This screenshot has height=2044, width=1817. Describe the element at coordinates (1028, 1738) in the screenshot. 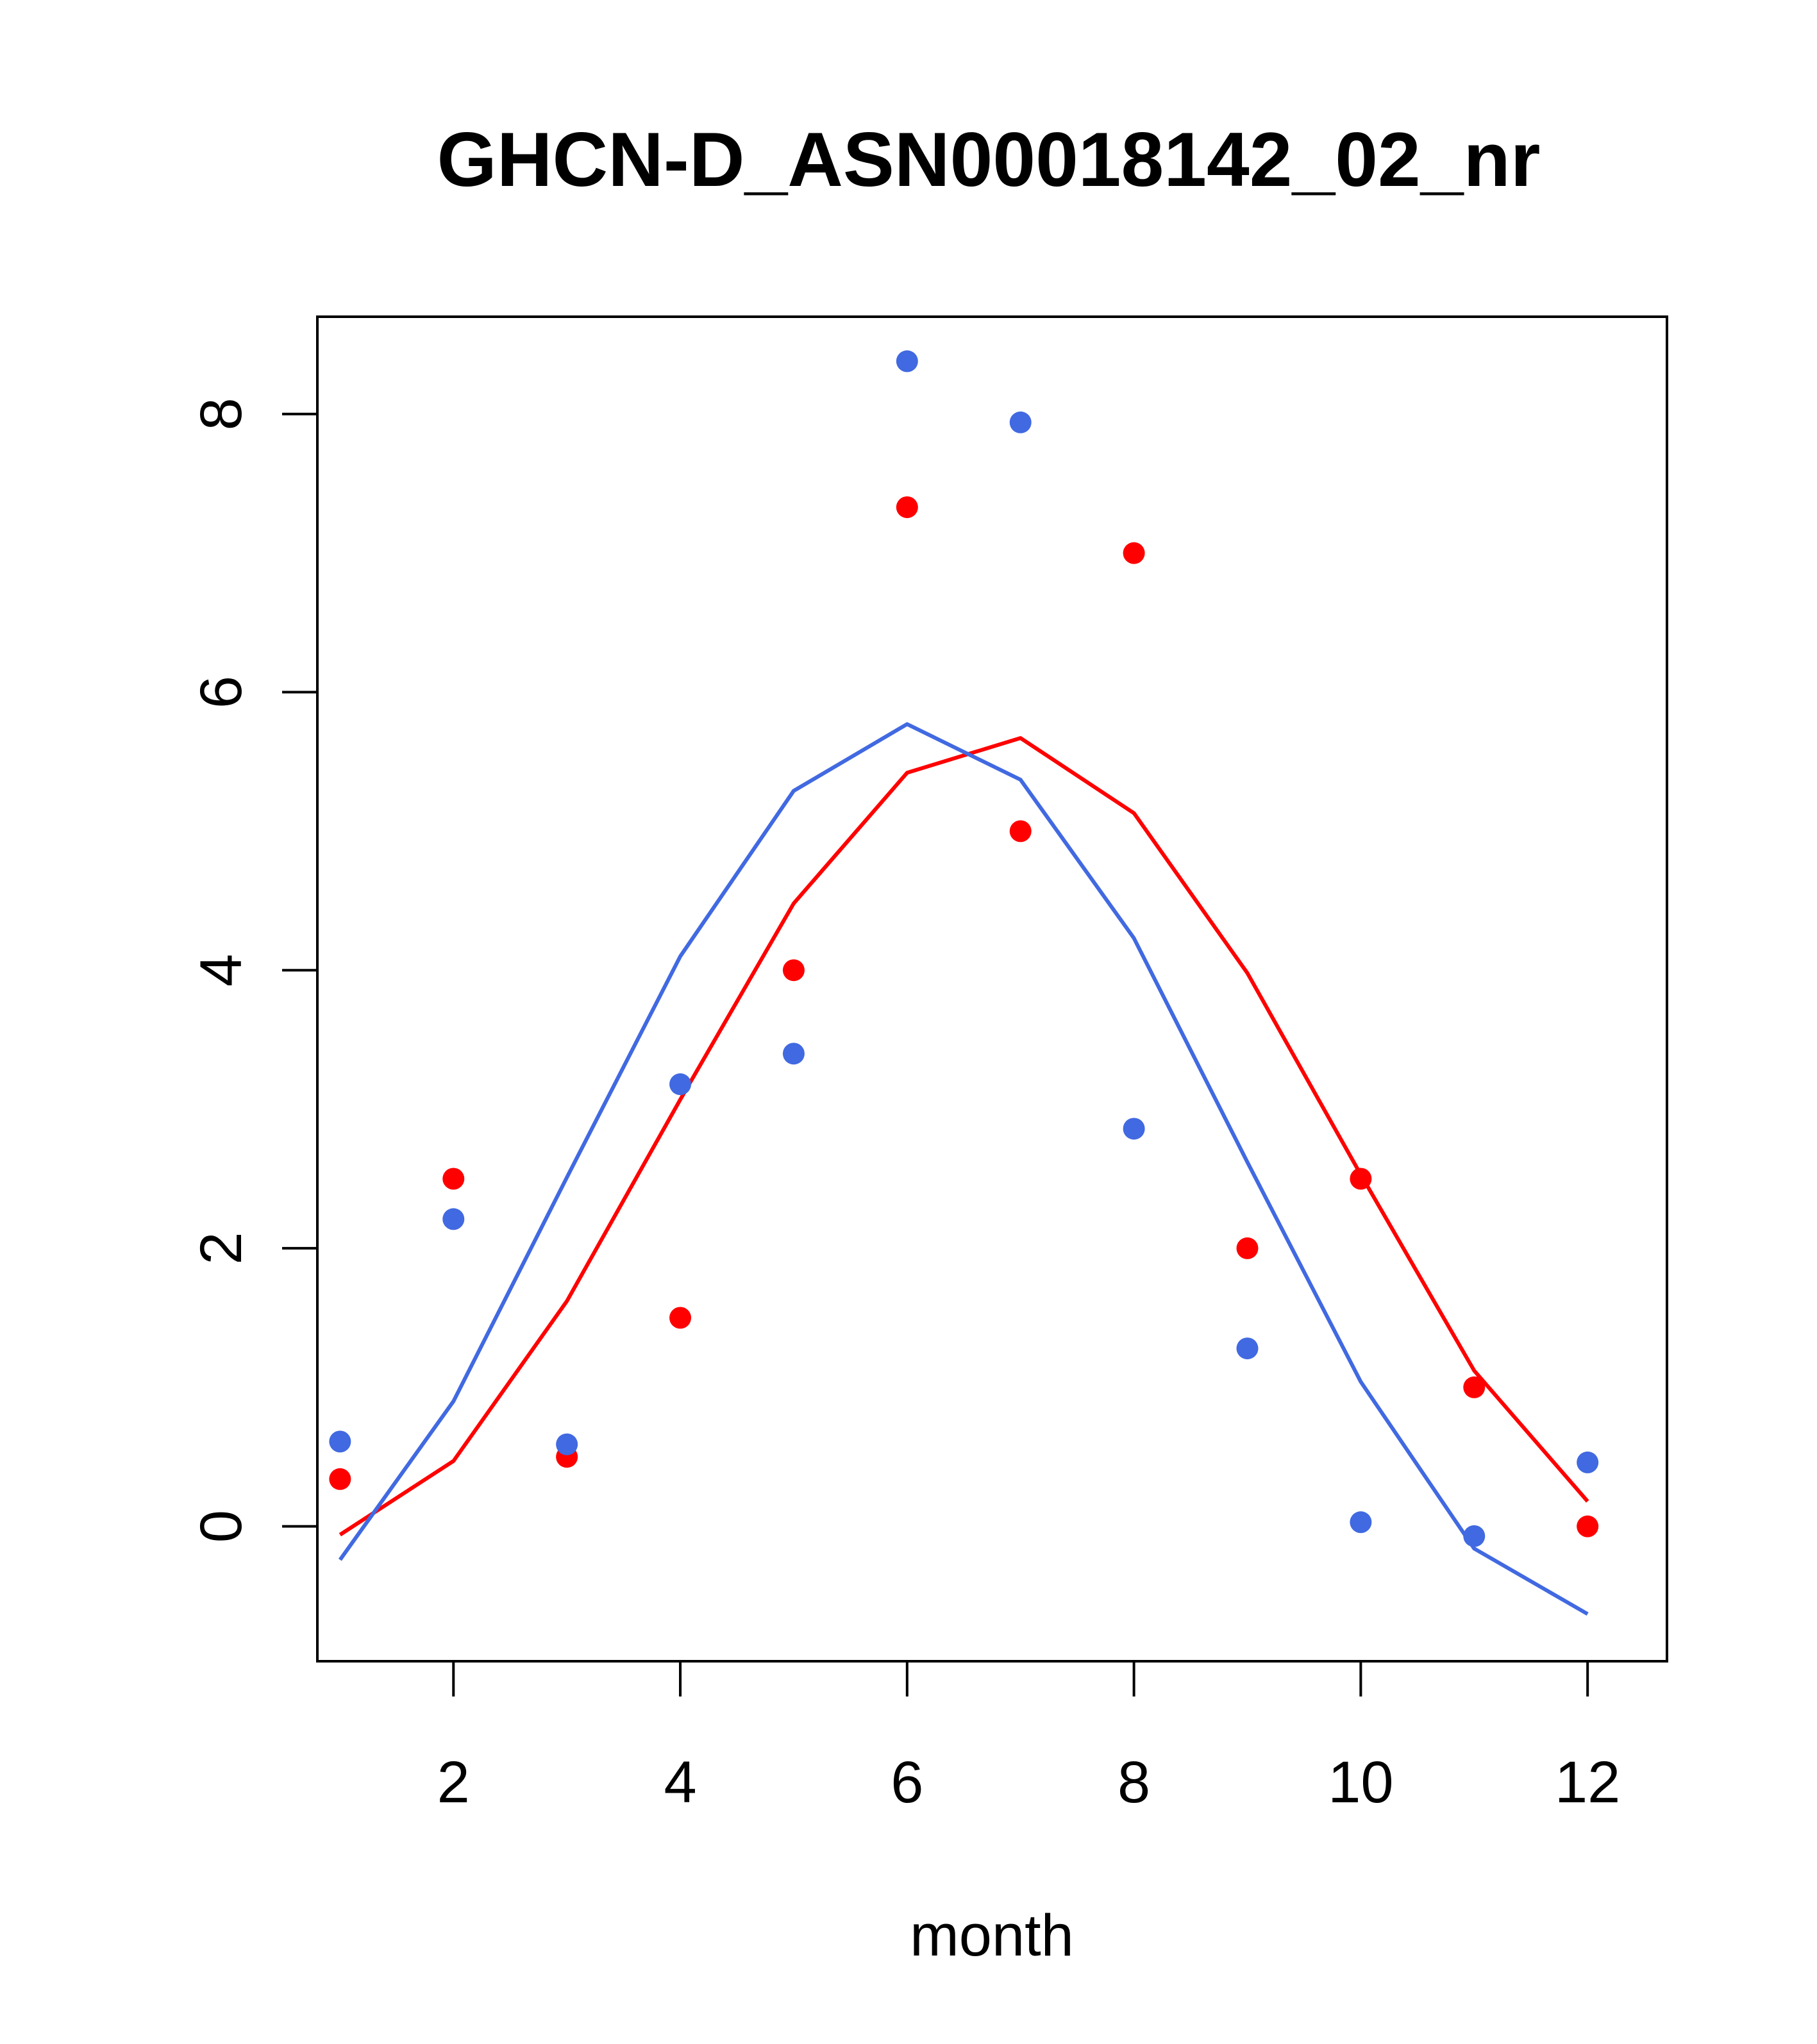

I see `x-axis: 2 4 6 8 10 12` at that location.